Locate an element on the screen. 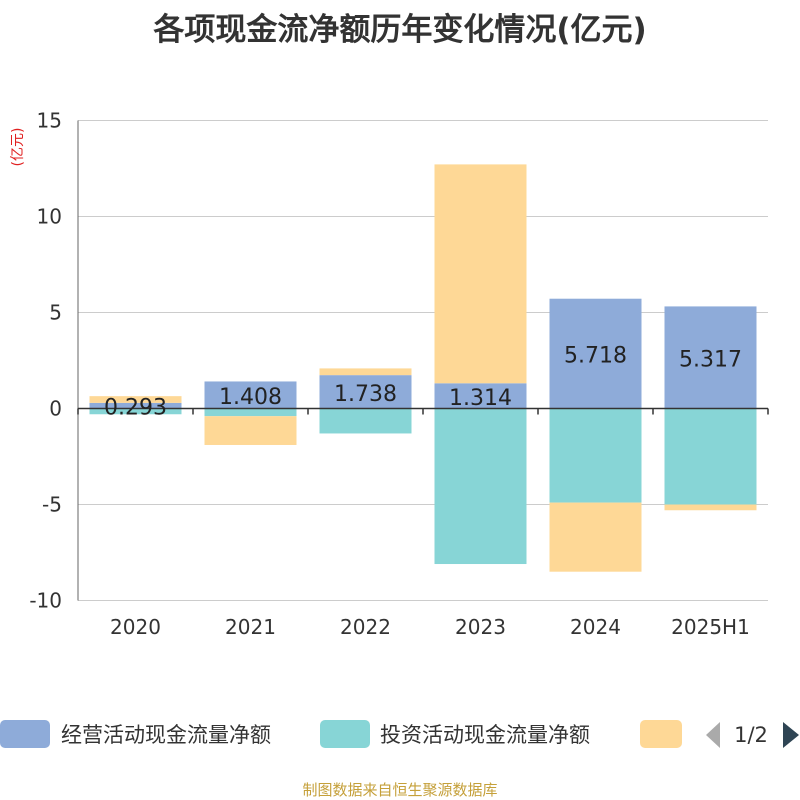 This screenshot has width=800, height=800. y-axis-label: (亿元) is located at coordinates (18, 147).